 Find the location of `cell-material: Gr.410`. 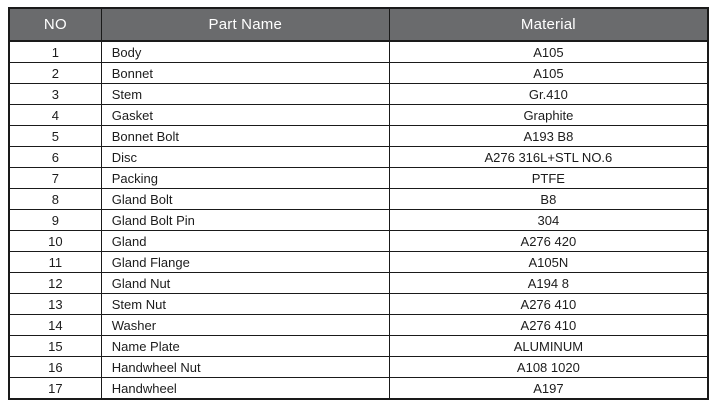

cell-material: Gr.410 is located at coordinates (548, 94).